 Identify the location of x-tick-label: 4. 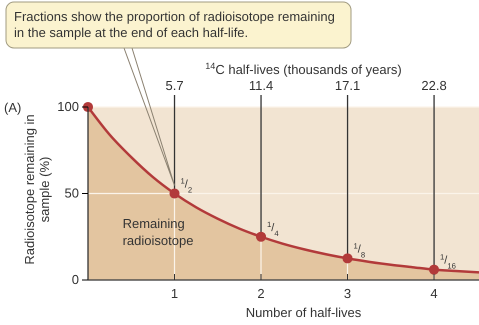
(434, 294).